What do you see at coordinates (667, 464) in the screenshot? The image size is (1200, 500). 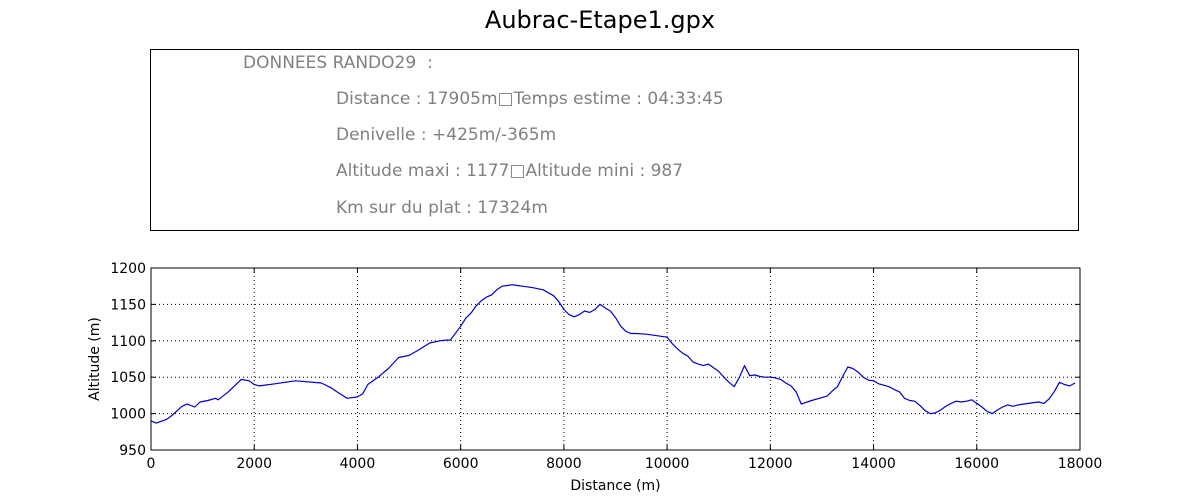 I see `x-tick-label: 10000` at bounding box center [667, 464].